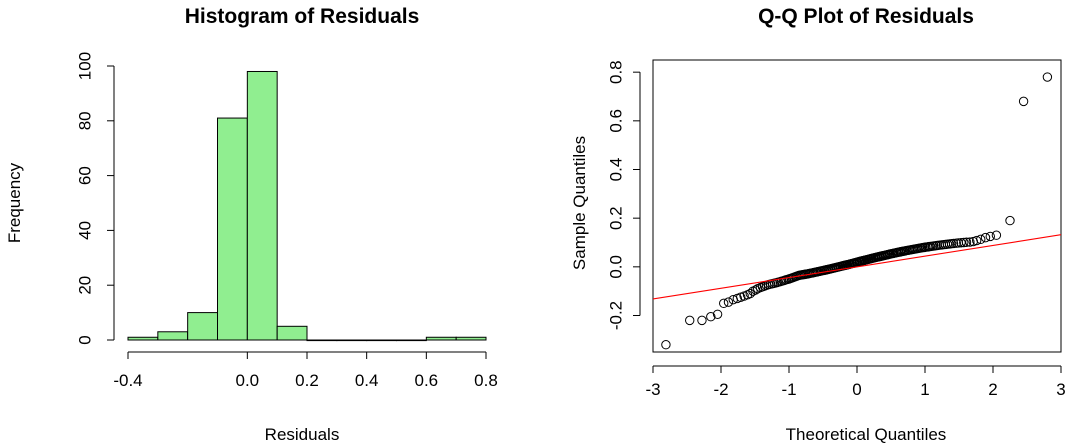  I want to click on qq-title: Q-Q Plot of Residuals, so click(866, 16).